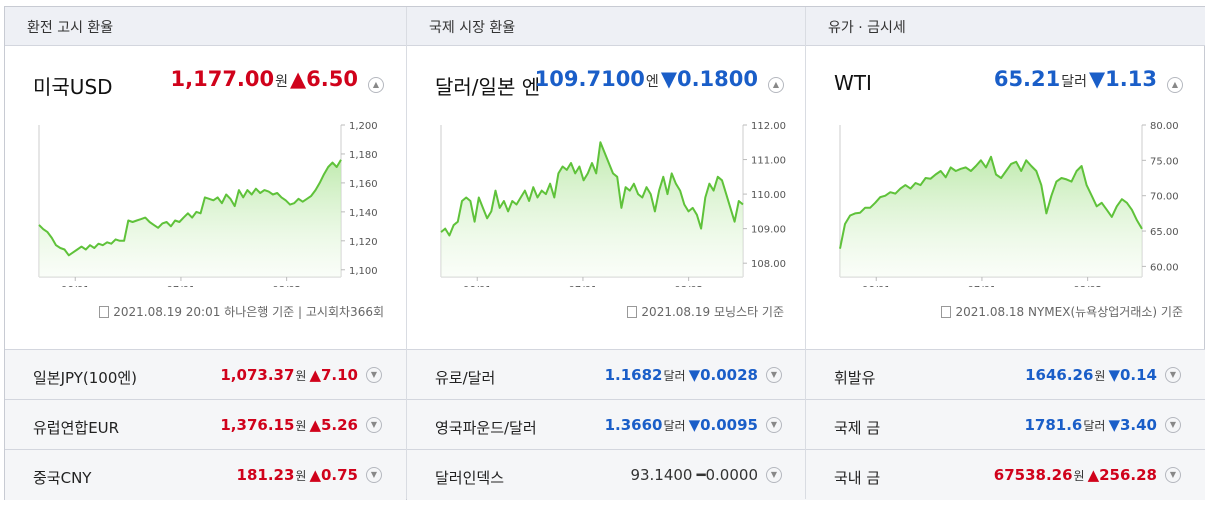  Describe the element at coordinates (1122, 475) in the screenshot. I see `list-item-change: ▲256.28` at that location.